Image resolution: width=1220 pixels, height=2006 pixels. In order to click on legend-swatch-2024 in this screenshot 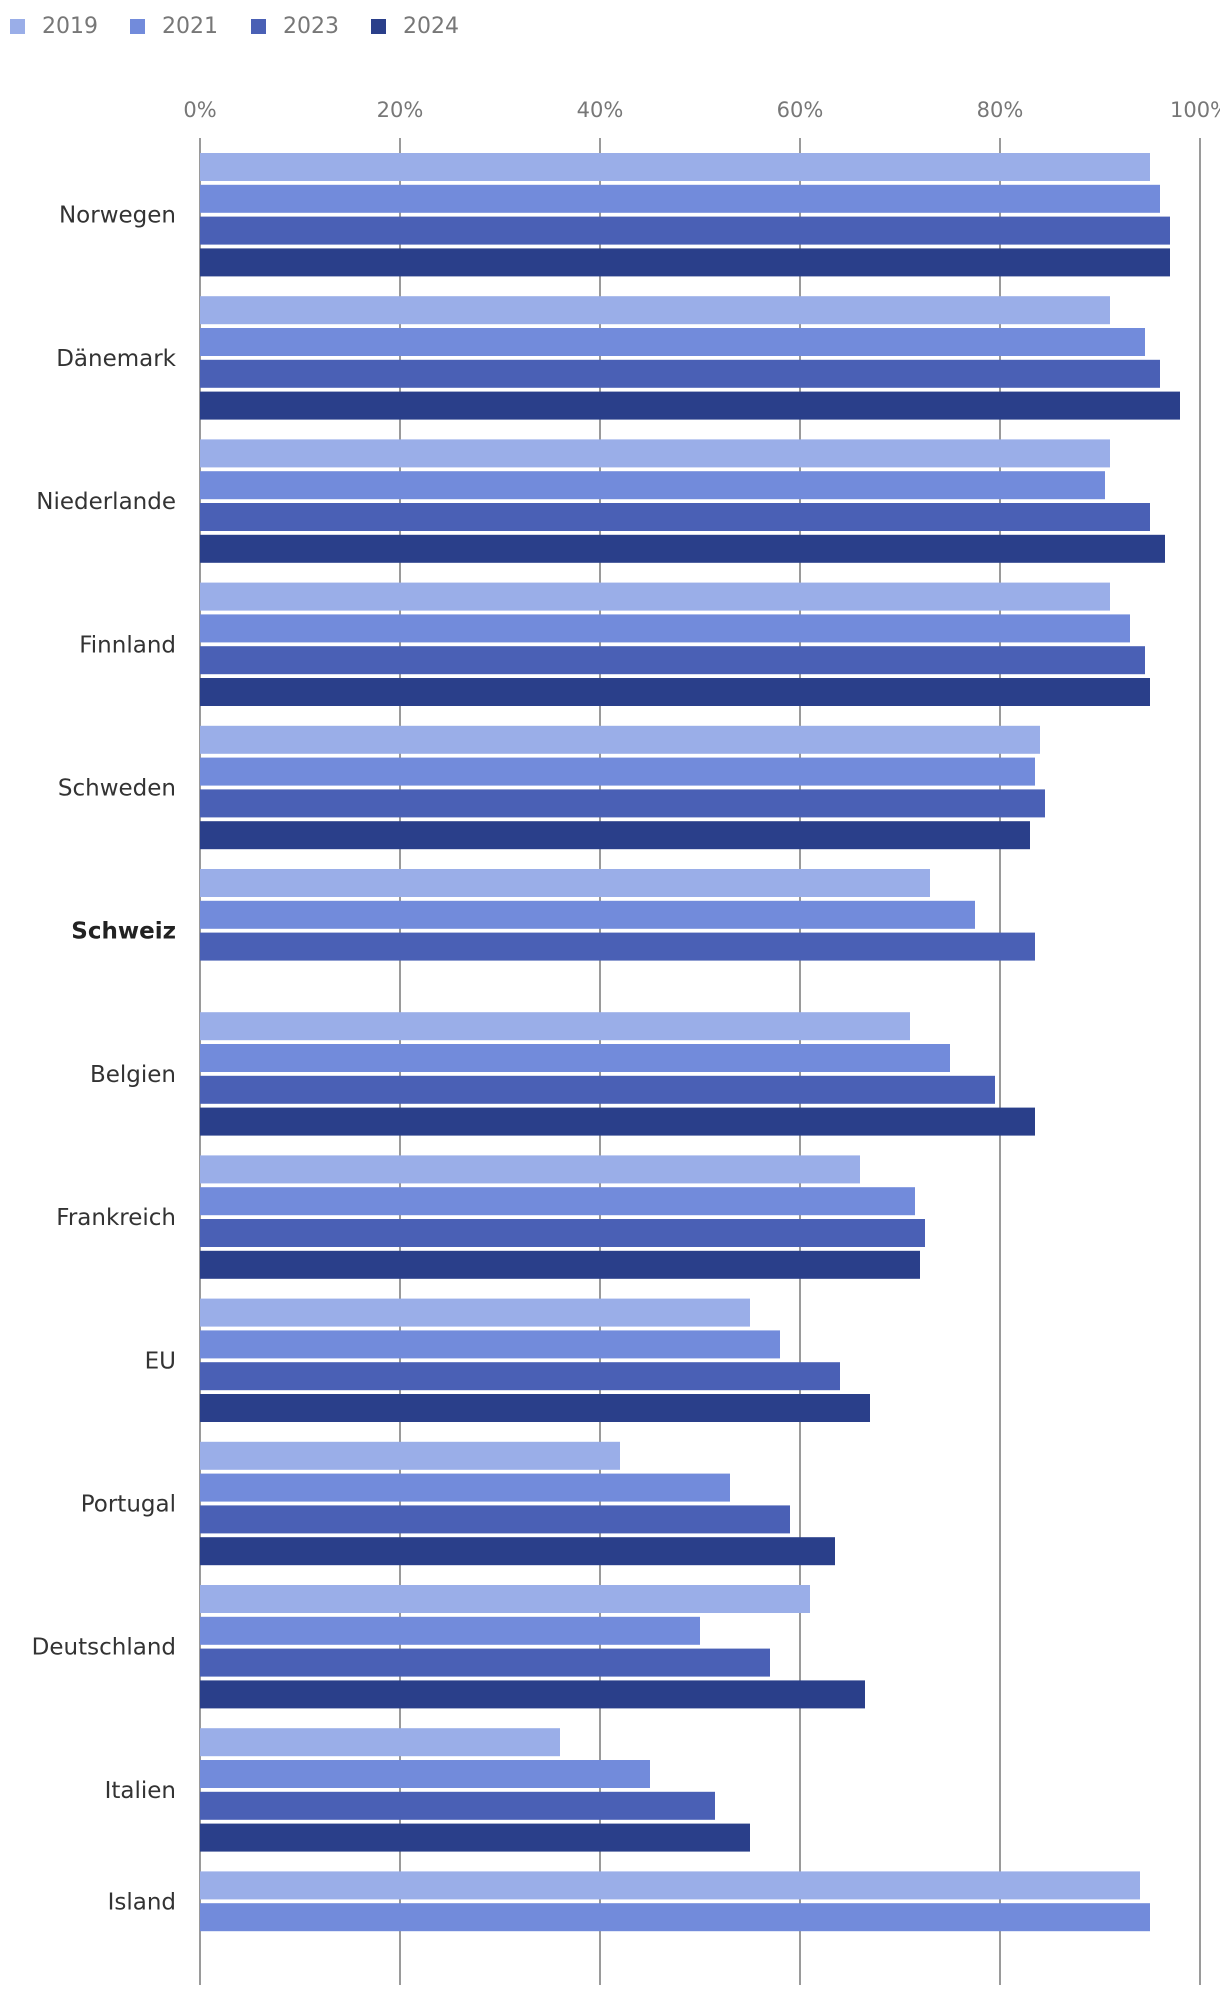, I will do `click(378, 26)`.